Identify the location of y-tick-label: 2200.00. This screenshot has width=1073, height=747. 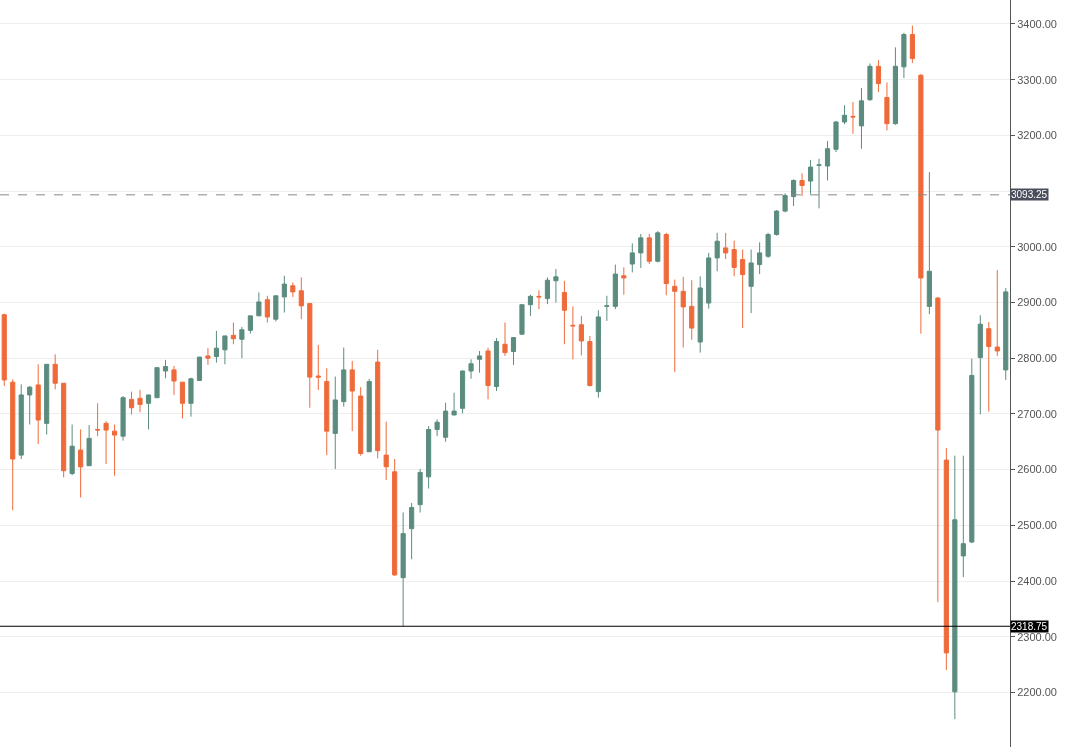
(1037, 692).